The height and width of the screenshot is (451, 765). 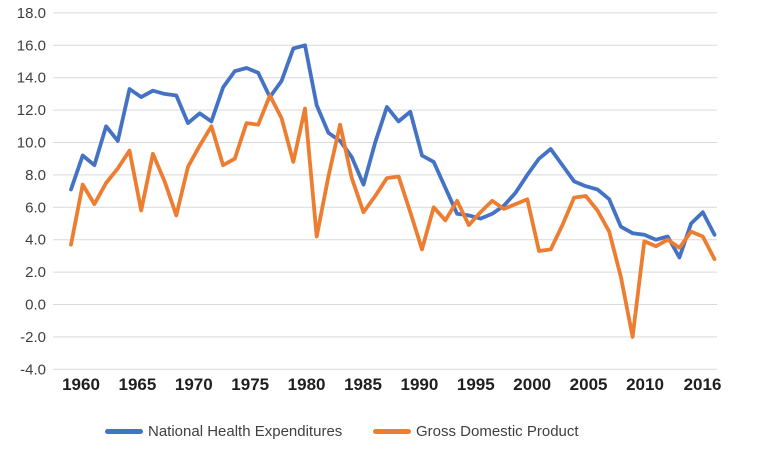 I want to click on x-tick-label: 1970, so click(x=194, y=384).